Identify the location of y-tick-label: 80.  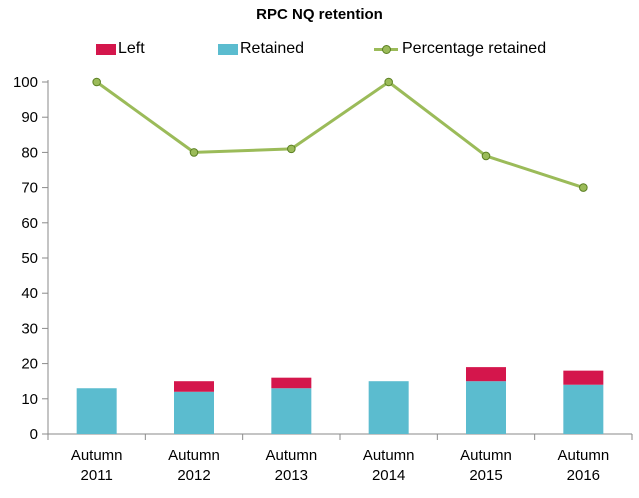
(29, 152).